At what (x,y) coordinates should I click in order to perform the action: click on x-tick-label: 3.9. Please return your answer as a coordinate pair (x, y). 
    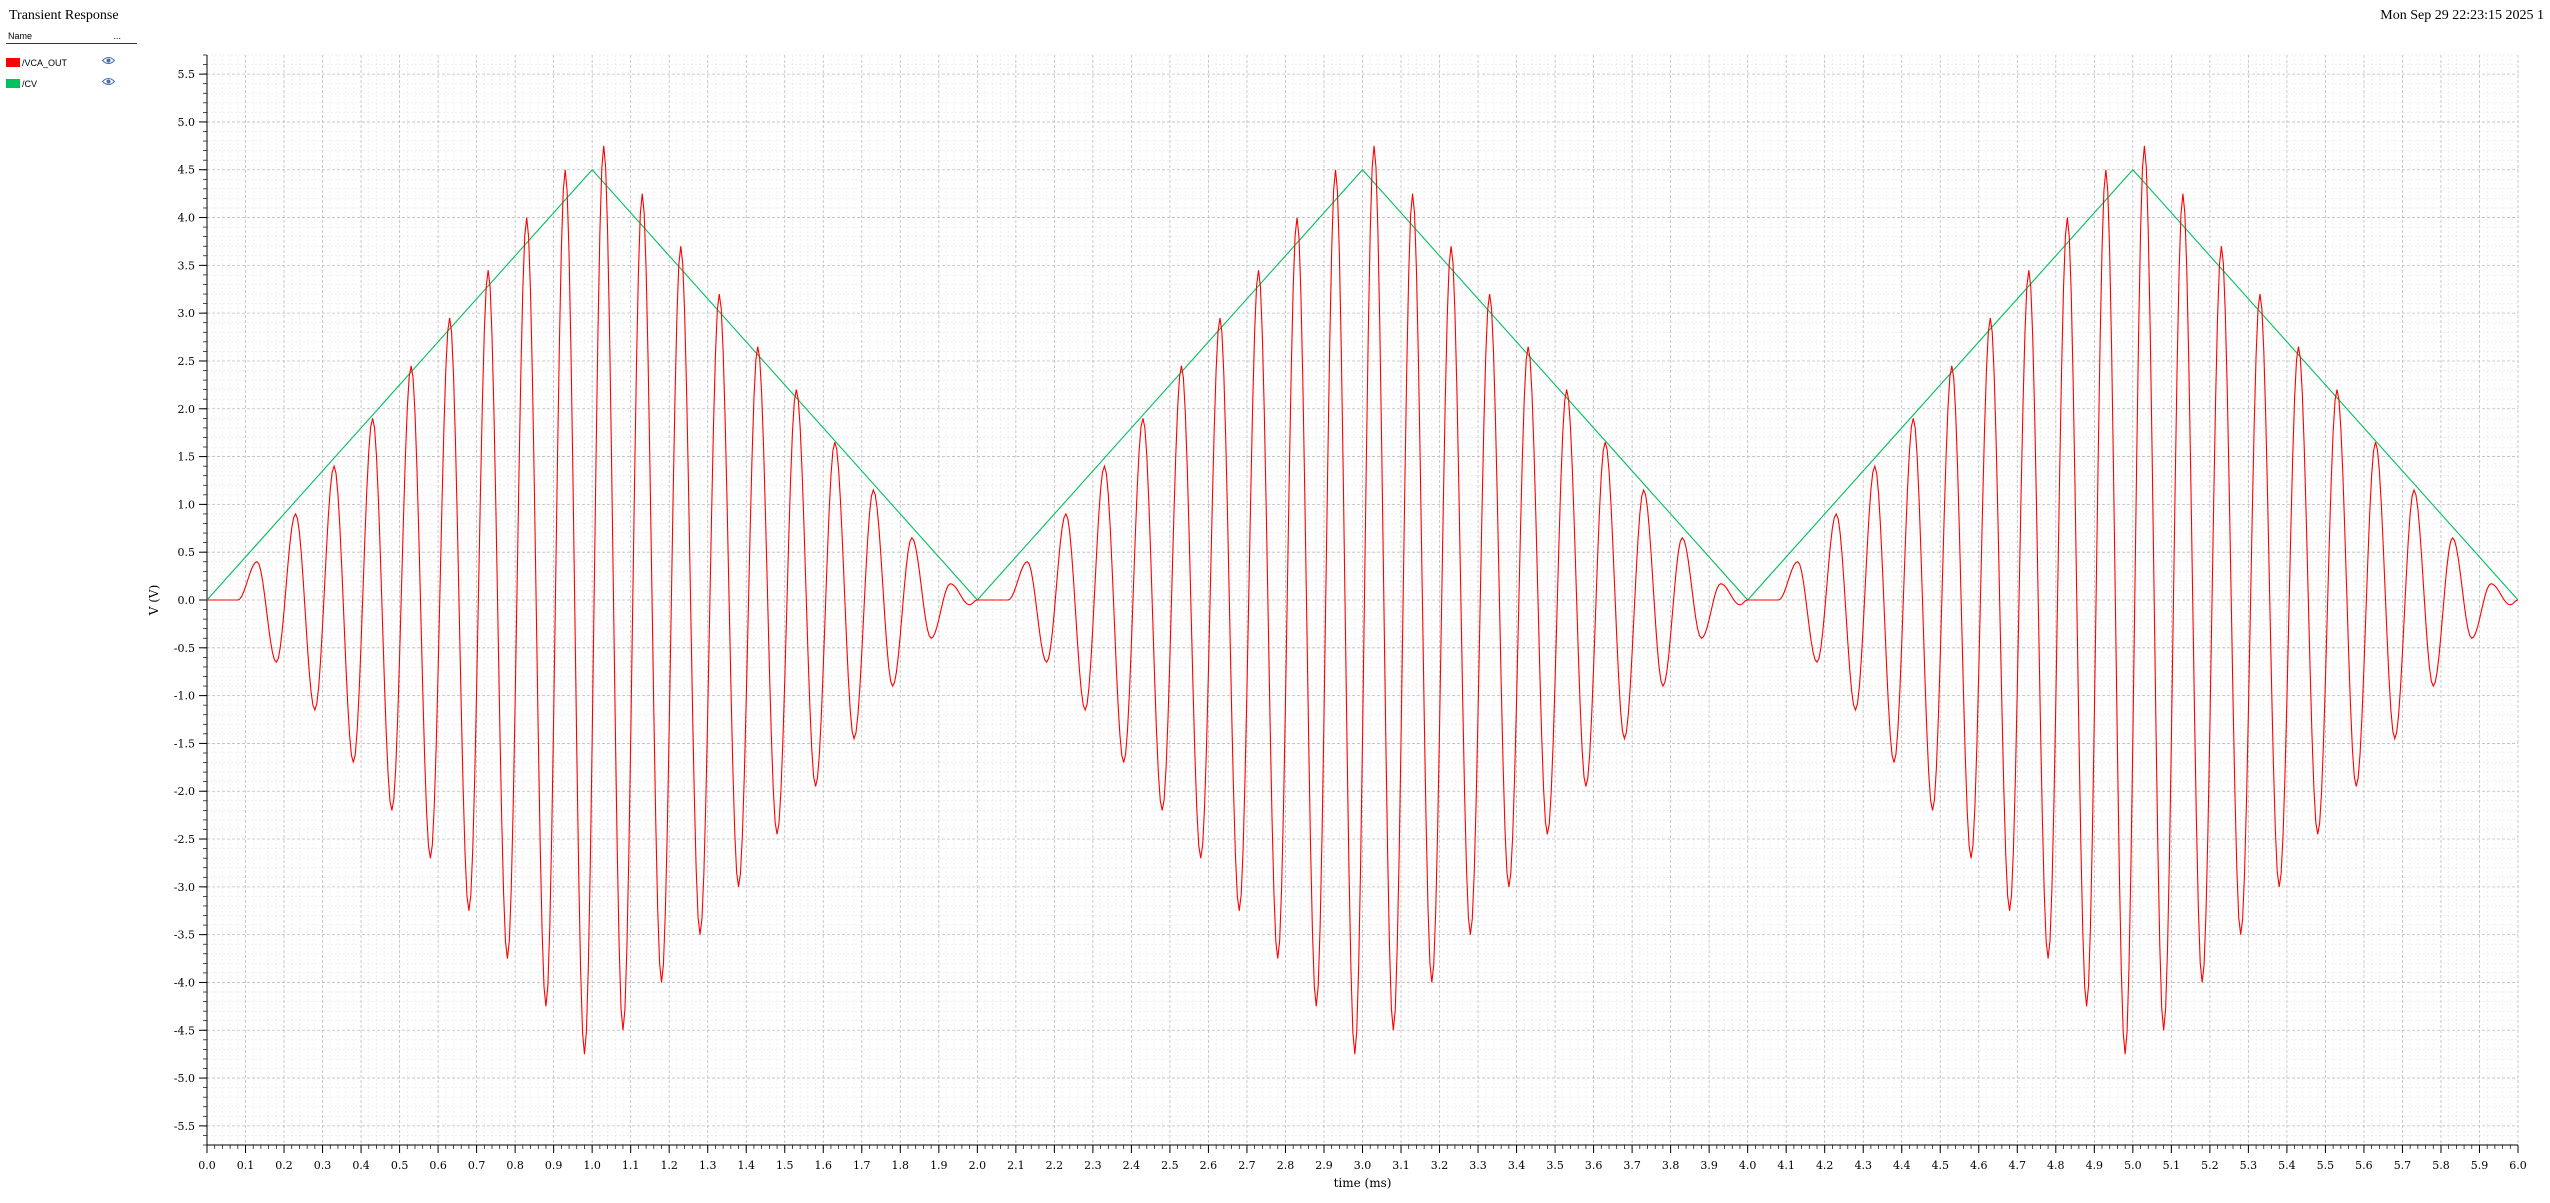
    Looking at the image, I should click on (1709, 1165).